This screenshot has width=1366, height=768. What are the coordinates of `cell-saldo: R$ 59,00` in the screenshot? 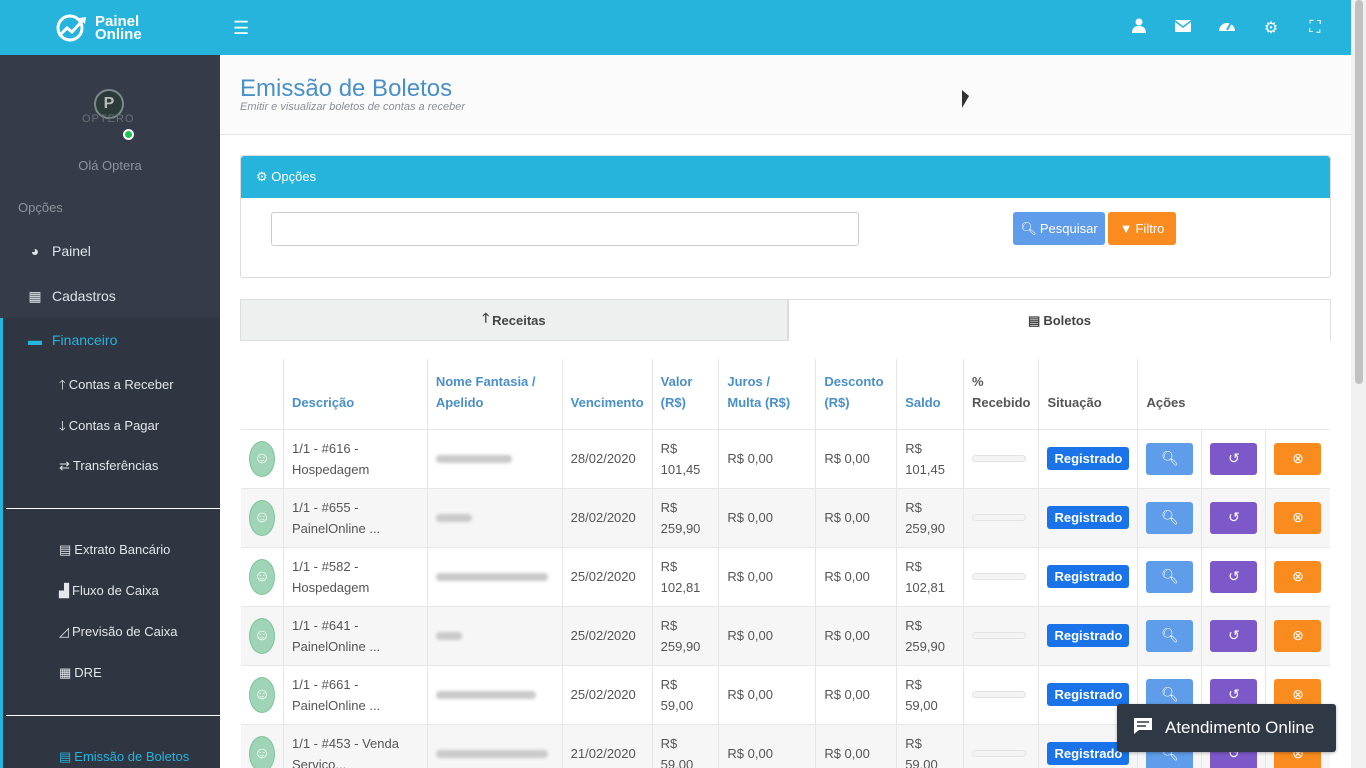 It's located at (930, 745).